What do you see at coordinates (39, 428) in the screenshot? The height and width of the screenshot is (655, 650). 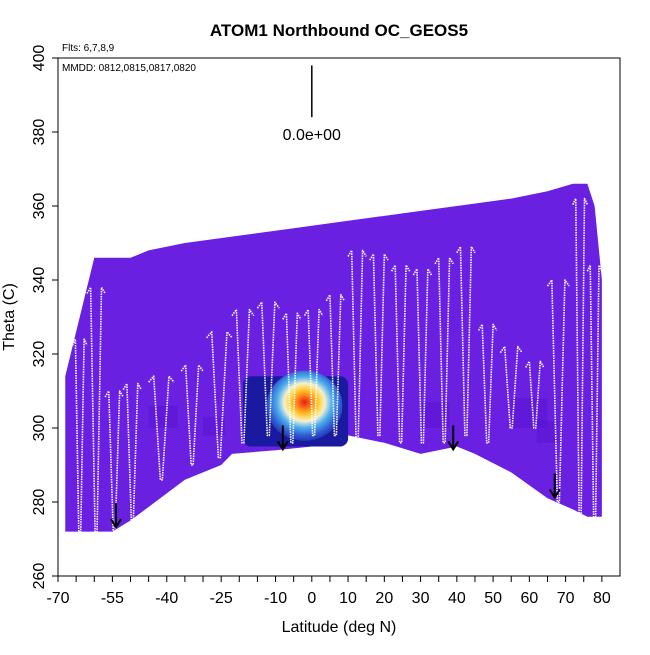 I see `y-tick-label: 300` at bounding box center [39, 428].